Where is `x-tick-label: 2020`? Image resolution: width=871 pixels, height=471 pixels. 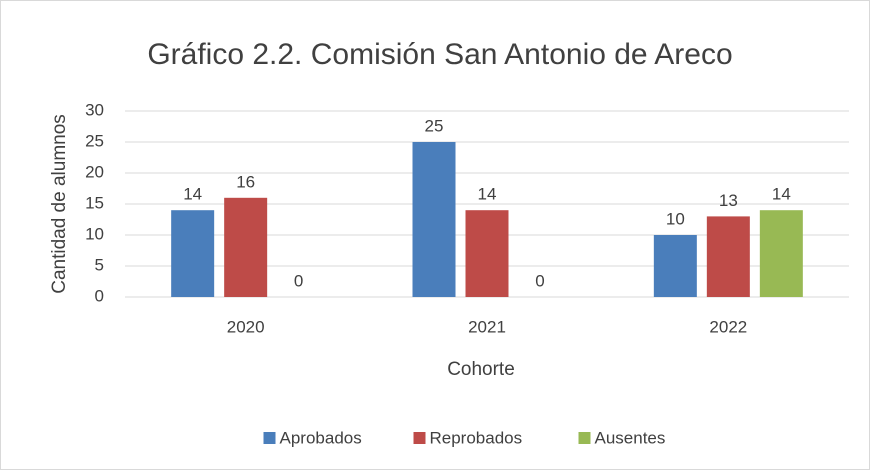 x-tick-label: 2020 is located at coordinates (246, 326).